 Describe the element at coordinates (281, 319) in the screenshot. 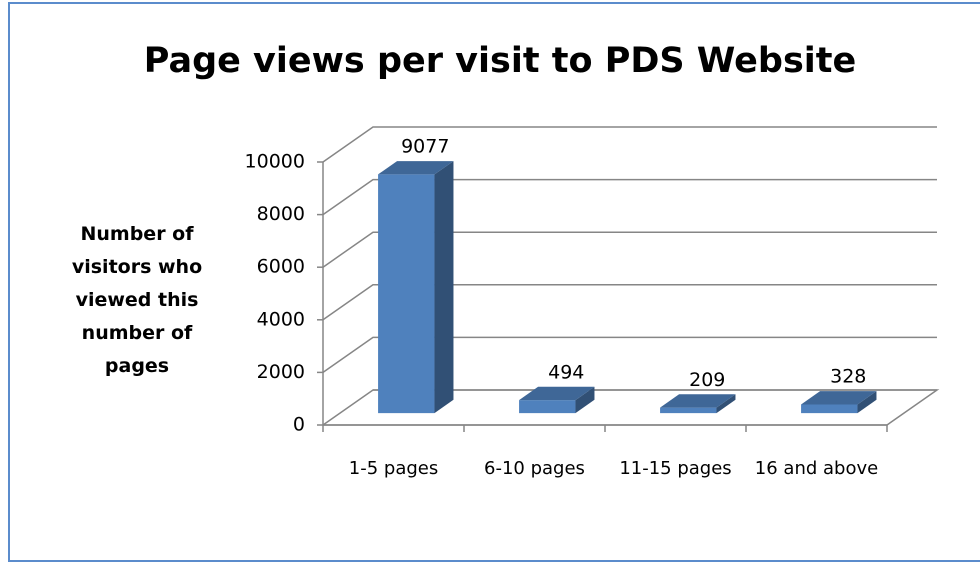

I see `y-tick-label: 4000` at that location.